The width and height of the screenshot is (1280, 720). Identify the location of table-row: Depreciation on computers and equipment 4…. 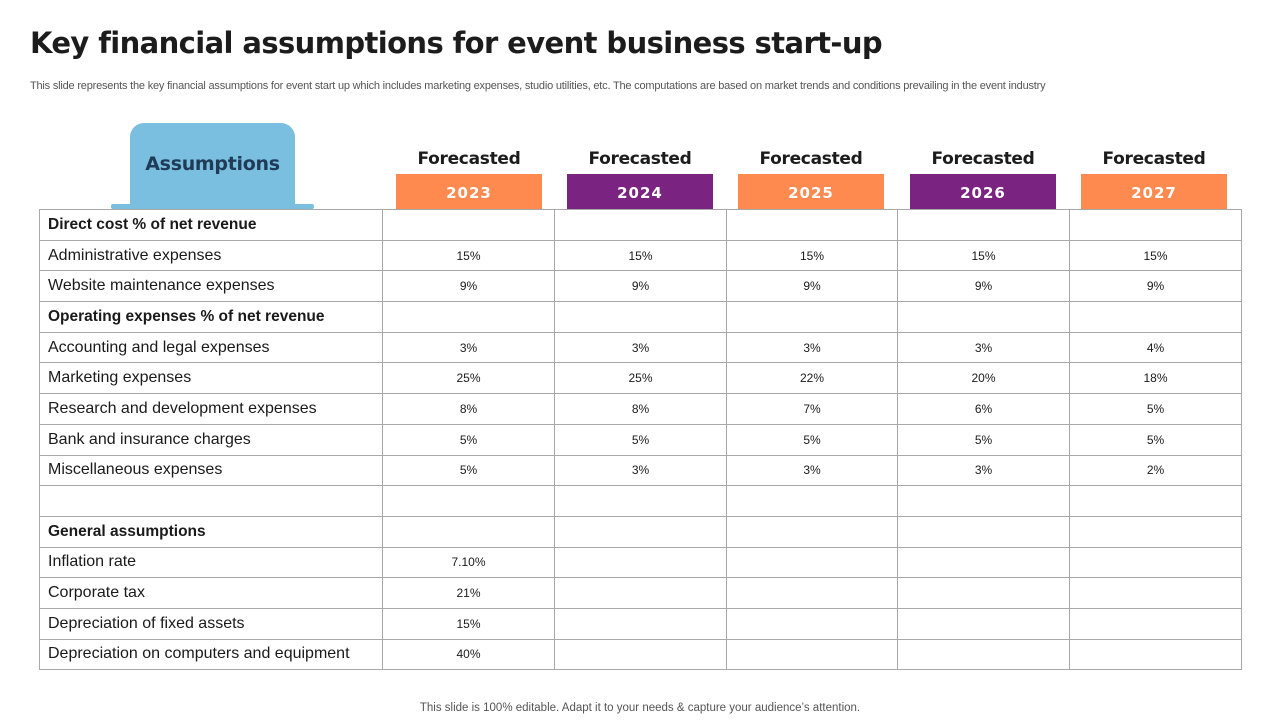
(640, 654).